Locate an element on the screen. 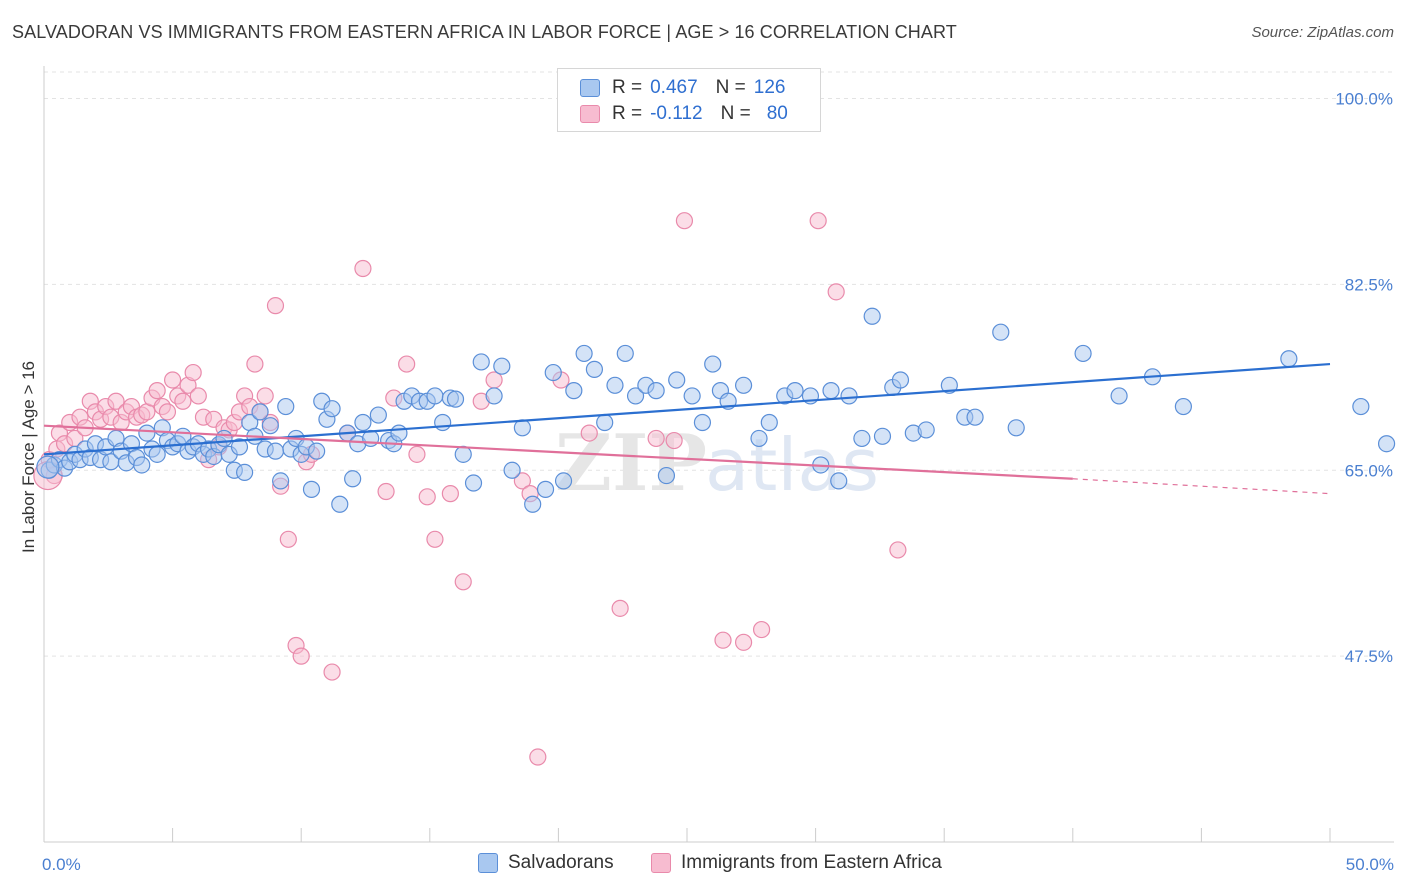 The height and width of the screenshot is (892, 1406). stats-legend: R = 0.467 N = 126 R = -0.112 N = 80 is located at coordinates (689, 100).